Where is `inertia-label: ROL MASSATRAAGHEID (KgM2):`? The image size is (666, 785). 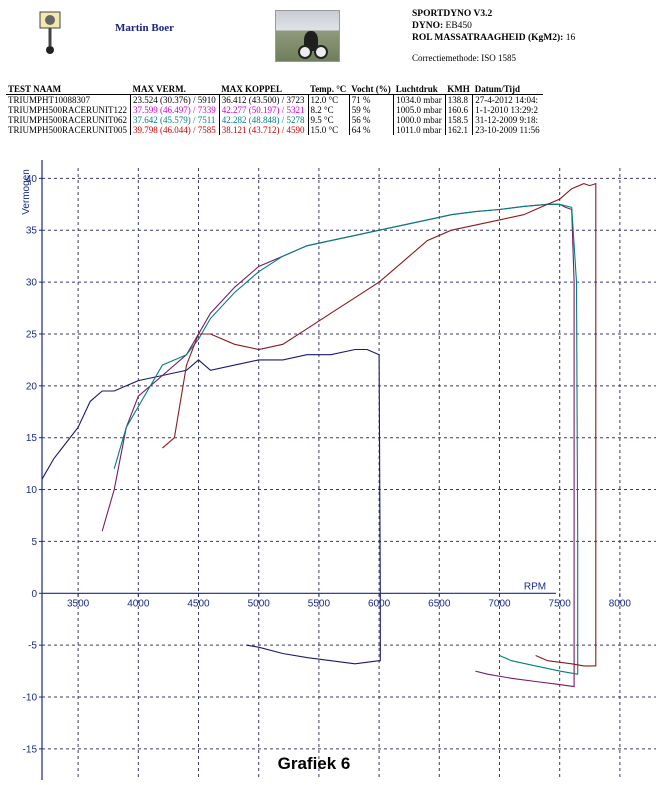 inertia-label: ROL MASSATRAAGHEID (KgM2): is located at coordinates (488, 38).